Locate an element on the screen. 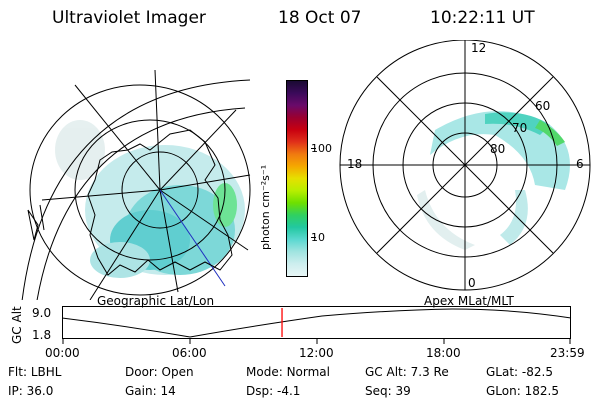 This screenshot has height=400, width=600. altitude-curve is located at coordinates (317, 323).